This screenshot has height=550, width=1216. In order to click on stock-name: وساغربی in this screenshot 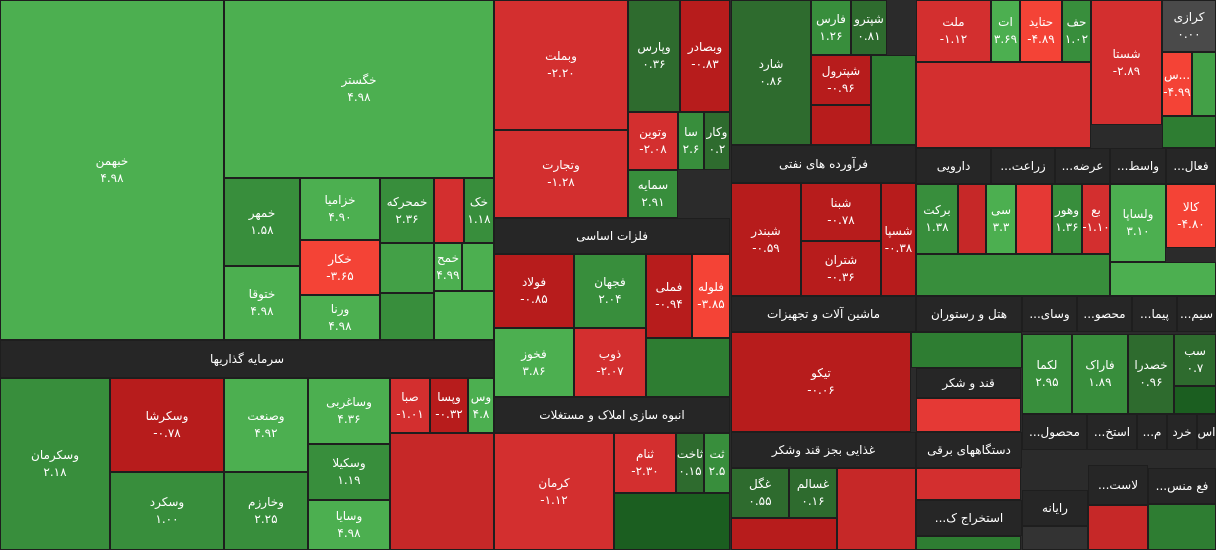, I will do `click(349, 402)`.